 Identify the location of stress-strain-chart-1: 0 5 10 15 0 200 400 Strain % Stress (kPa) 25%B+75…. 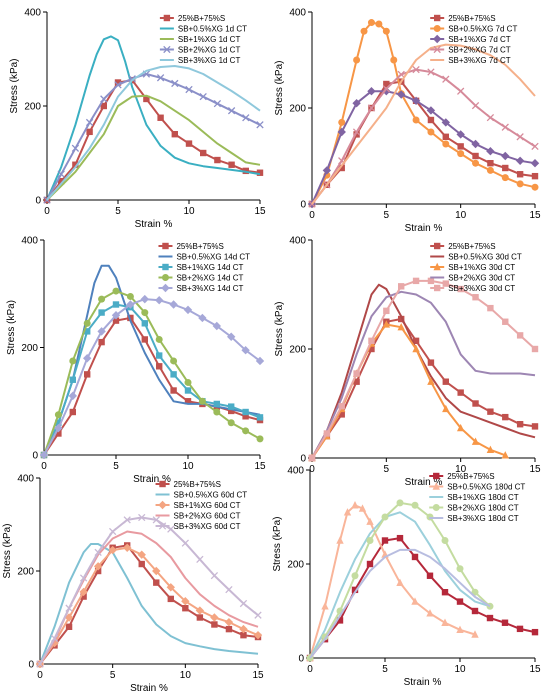
(137, 119).